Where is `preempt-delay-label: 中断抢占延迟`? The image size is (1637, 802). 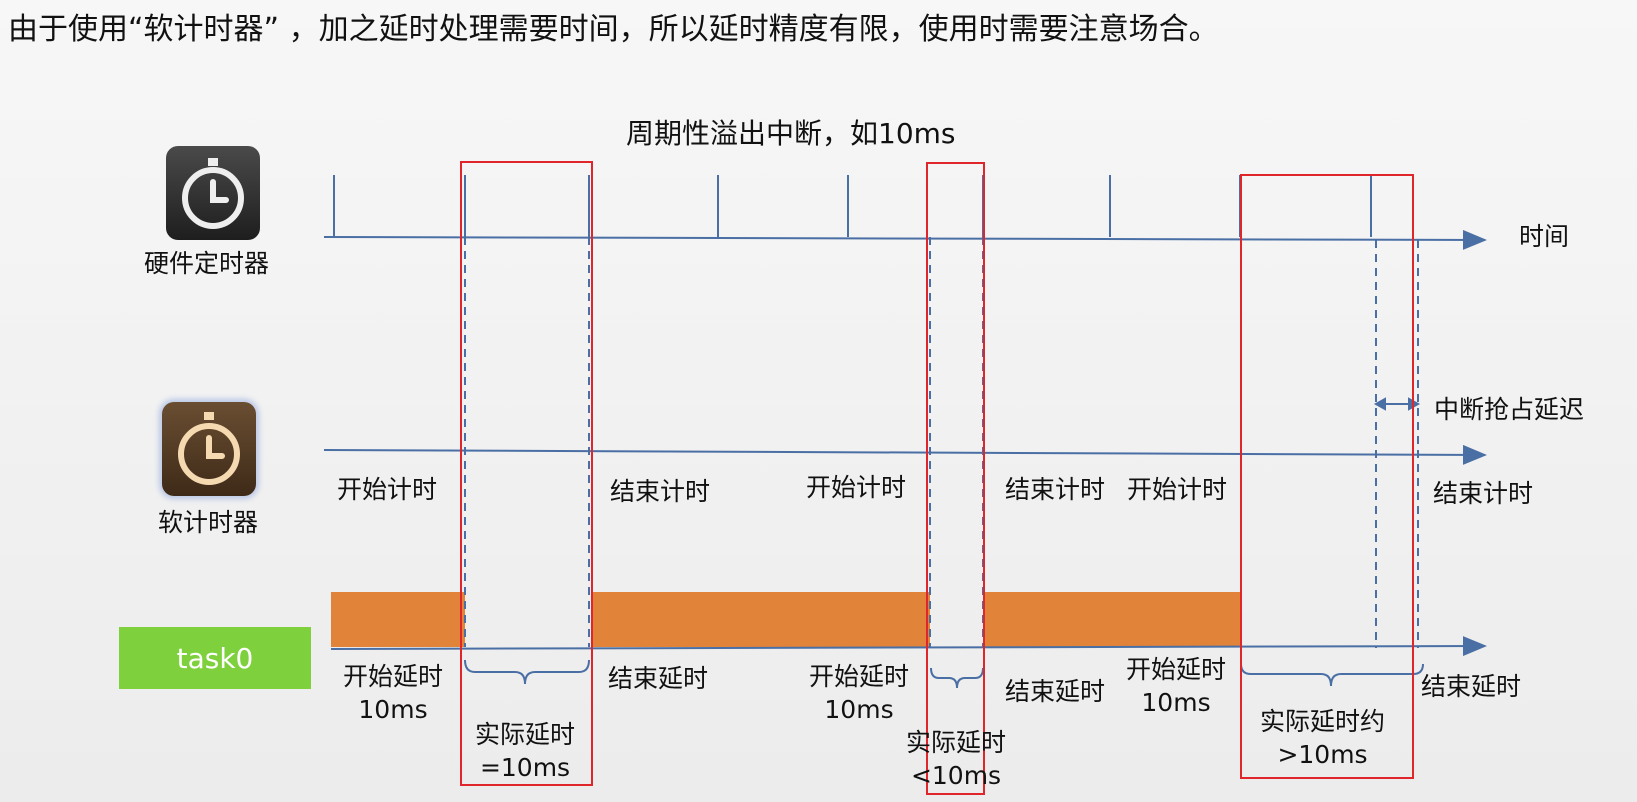
preempt-delay-label: 中断抢占延迟 is located at coordinates (1509, 409).